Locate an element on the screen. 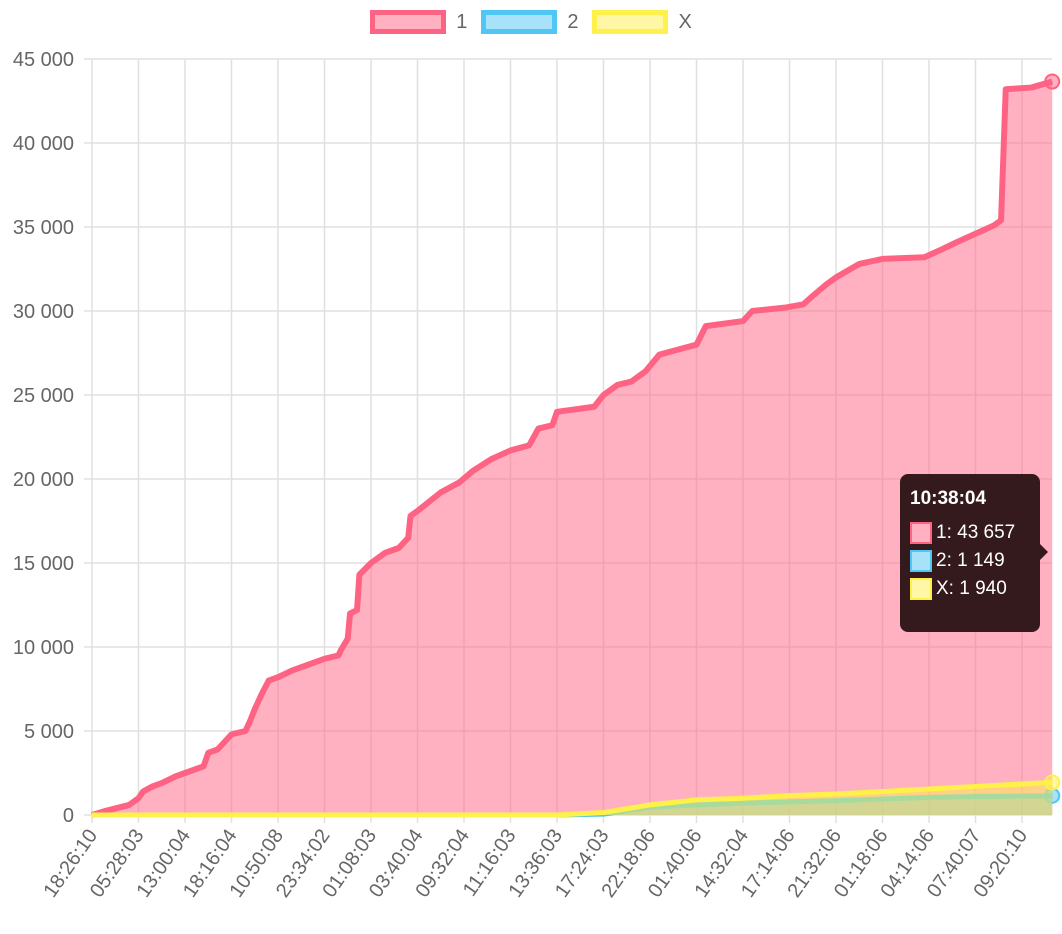 This screenshot has width=1062, height=934. series-X-line is located at coordinates (572, 798).